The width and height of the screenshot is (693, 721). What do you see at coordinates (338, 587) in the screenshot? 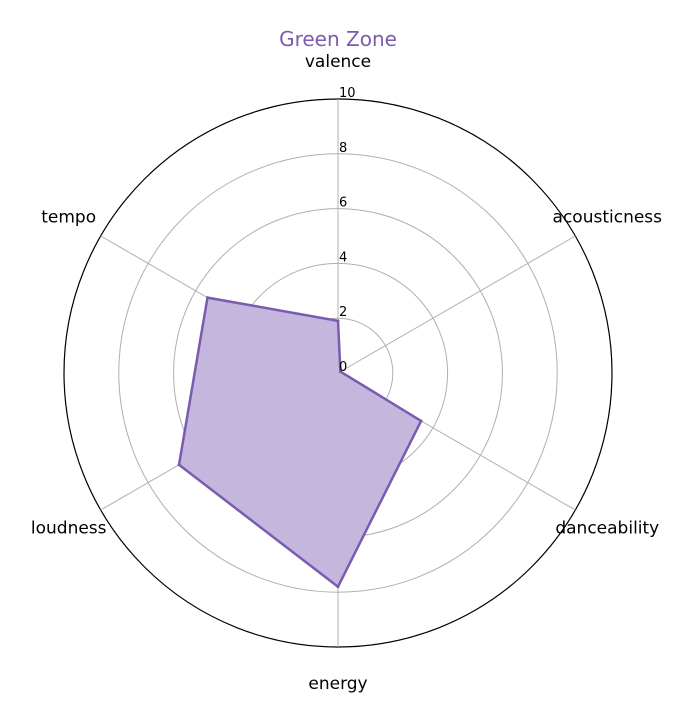
I see `data-point-energy` at bounding box center [338, 587].